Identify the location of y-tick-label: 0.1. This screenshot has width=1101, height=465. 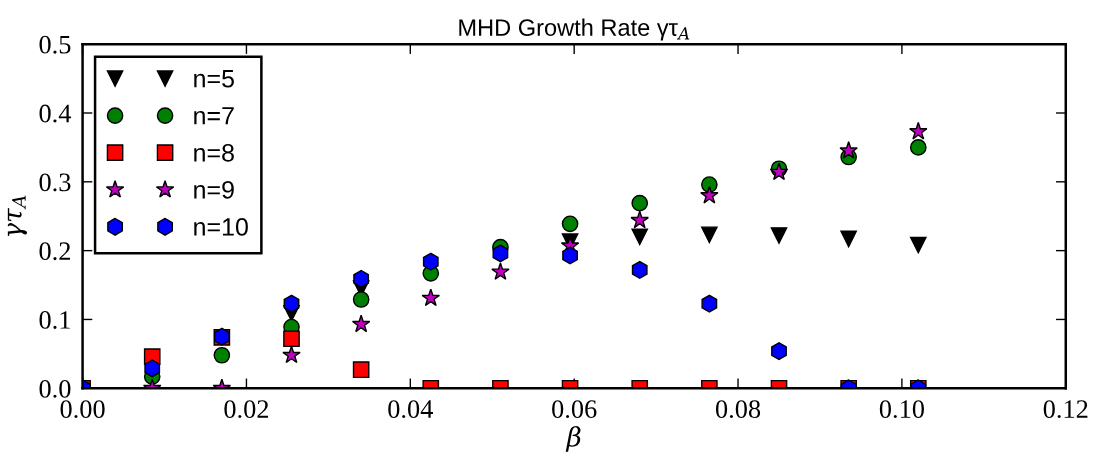
(54, 320).